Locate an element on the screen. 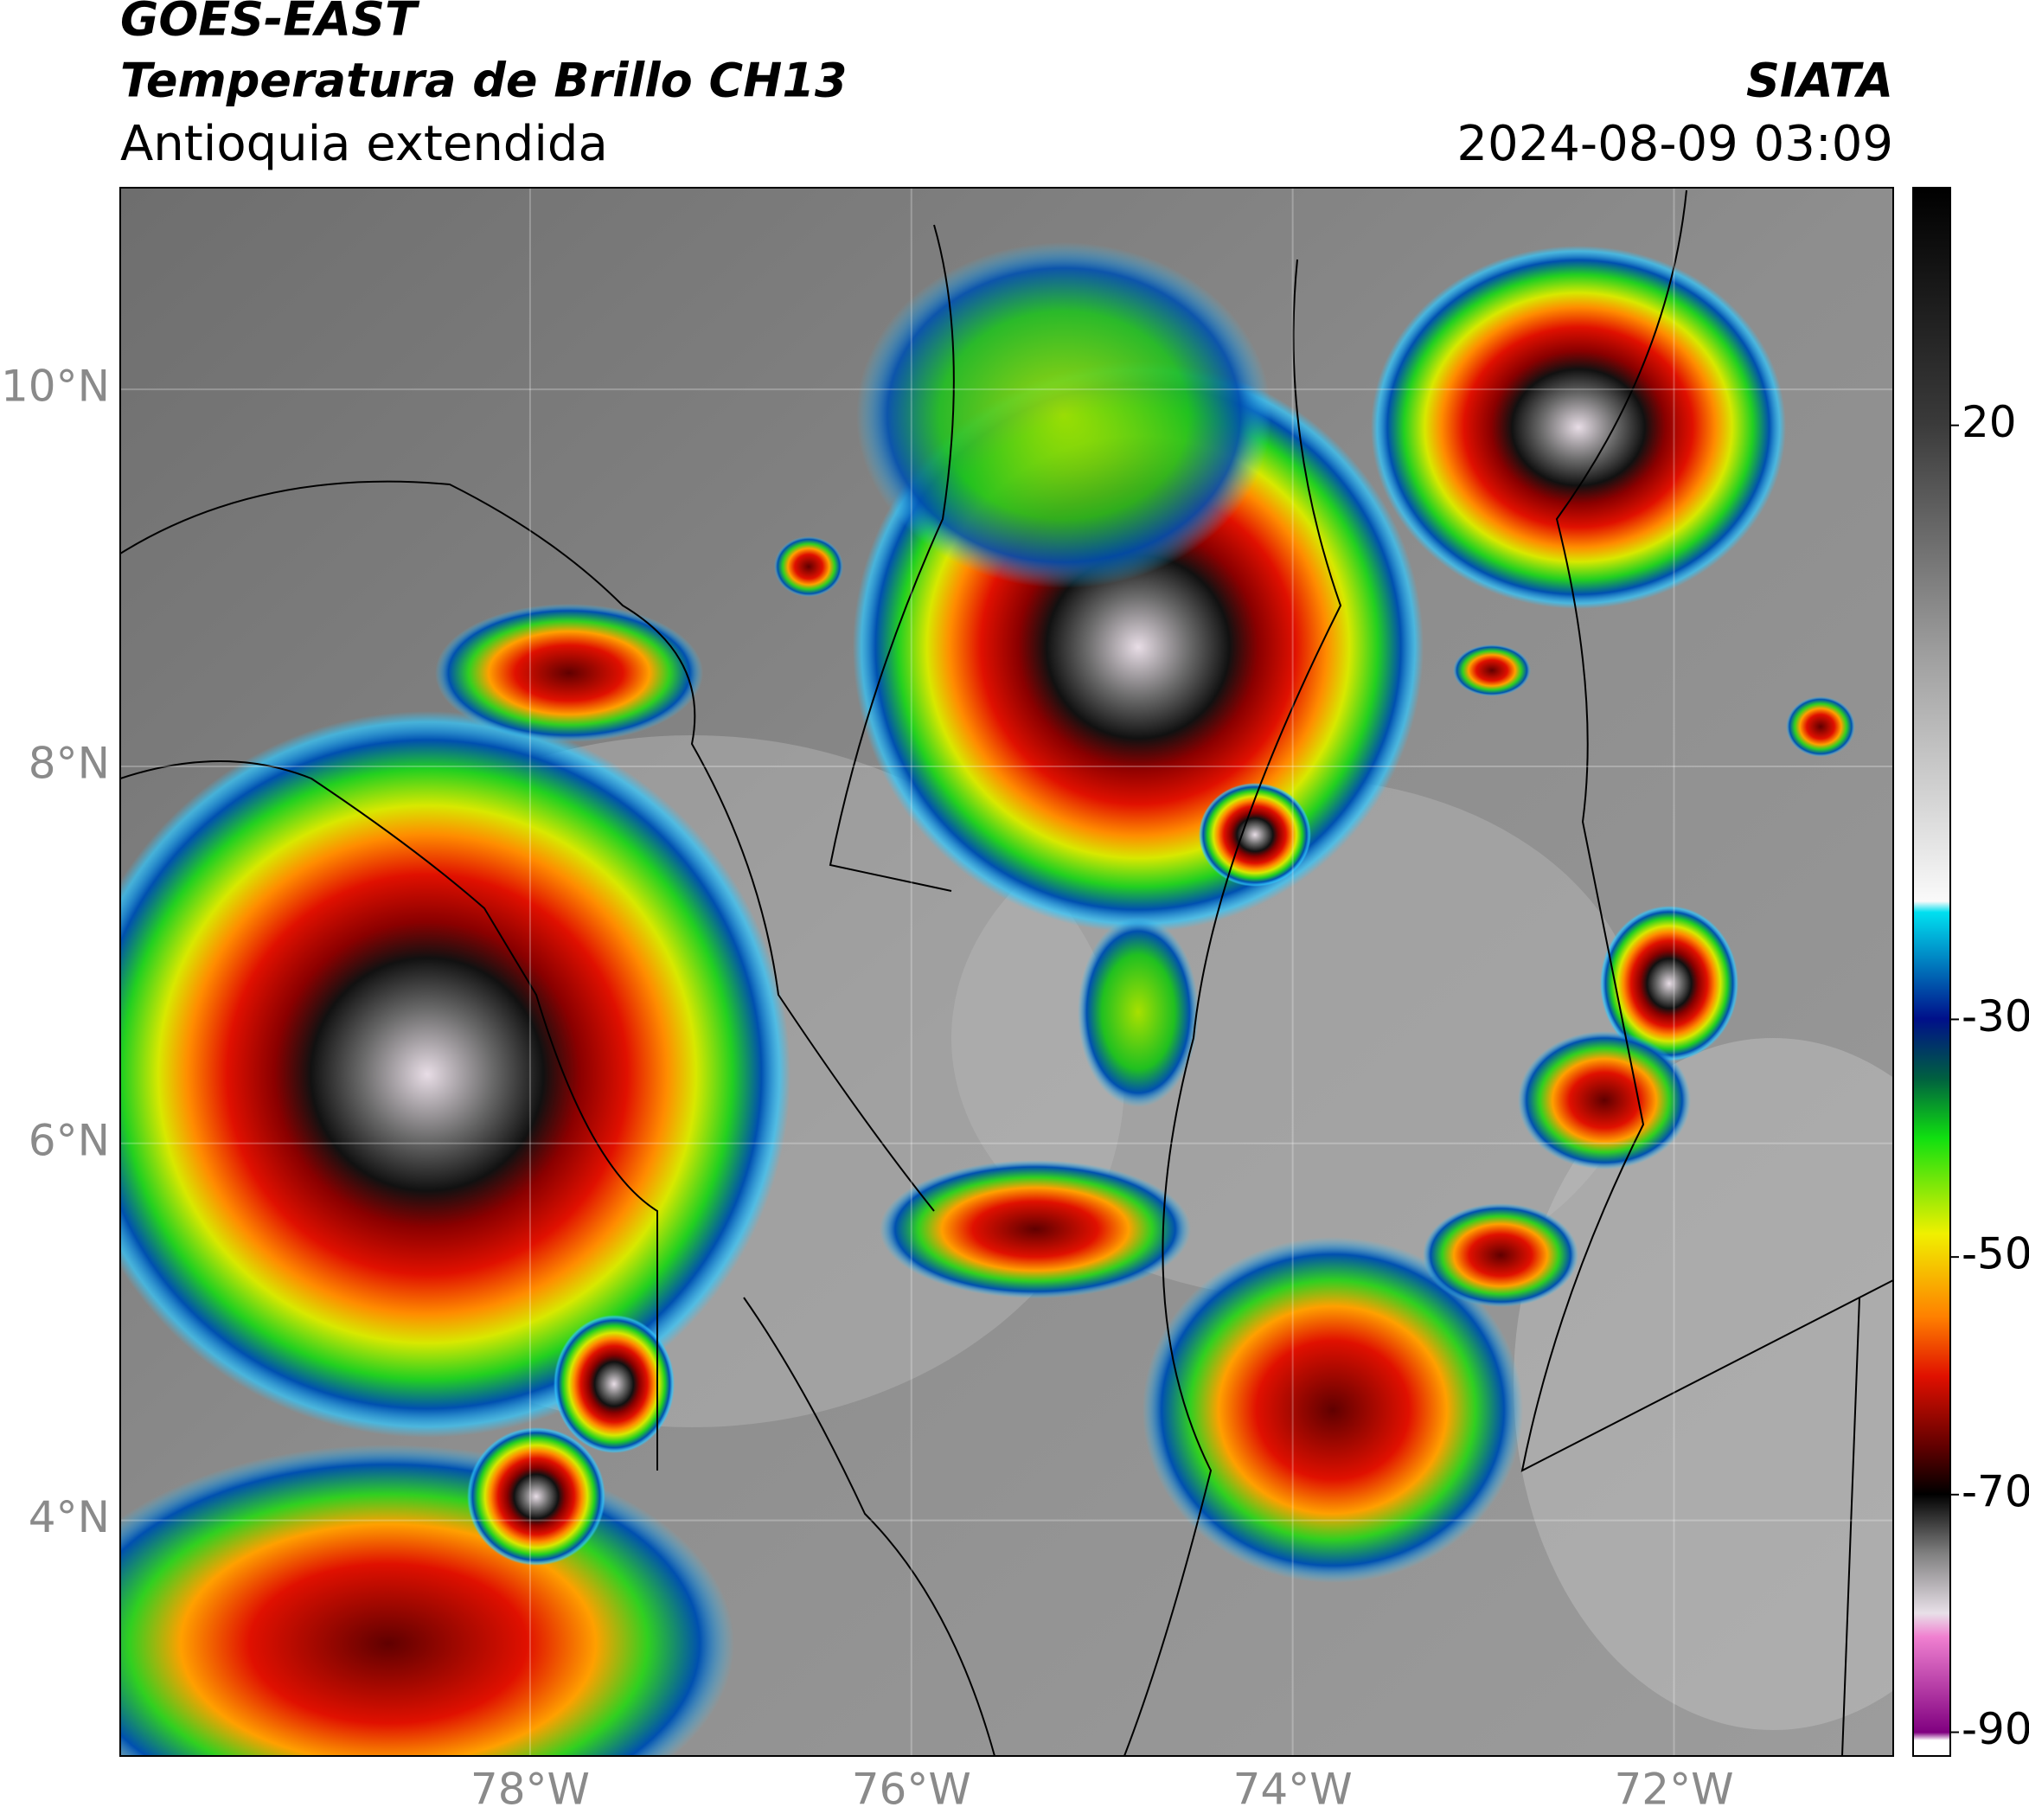  colorbar-tick-label: -30 is located at coordinates (1995, 1016).